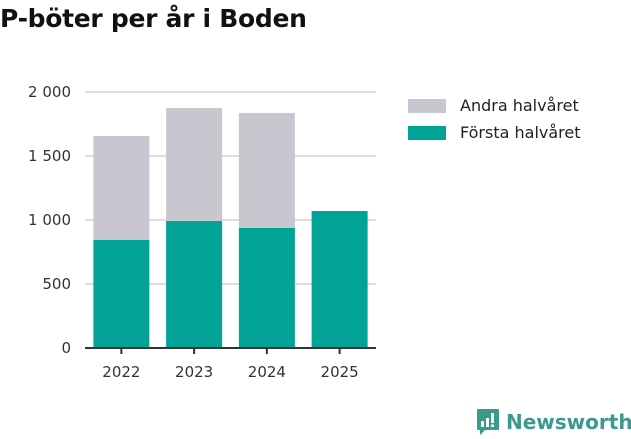  I want to click on y-tick-label: 500, so click(56, 284).